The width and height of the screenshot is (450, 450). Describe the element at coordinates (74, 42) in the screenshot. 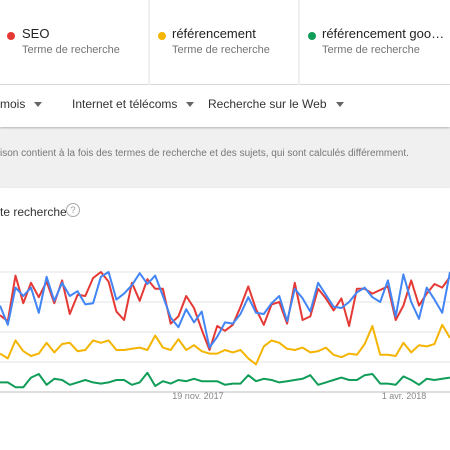

I see `term-card-seo: SEO Terme de recherche` at that location.